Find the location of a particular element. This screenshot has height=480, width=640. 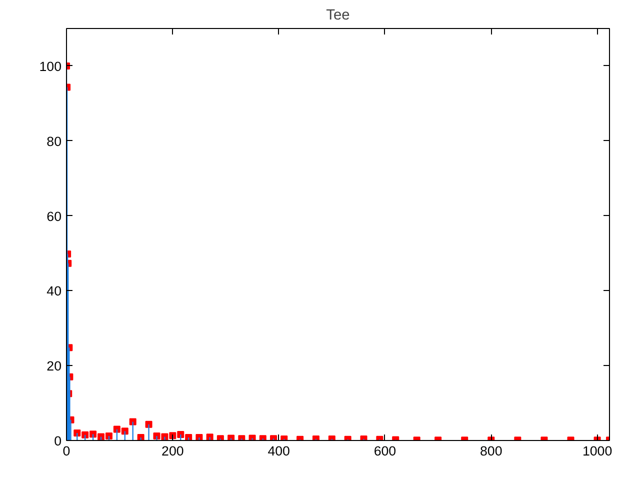

x-tick-label: 200 is located at coordinates (173, 451).